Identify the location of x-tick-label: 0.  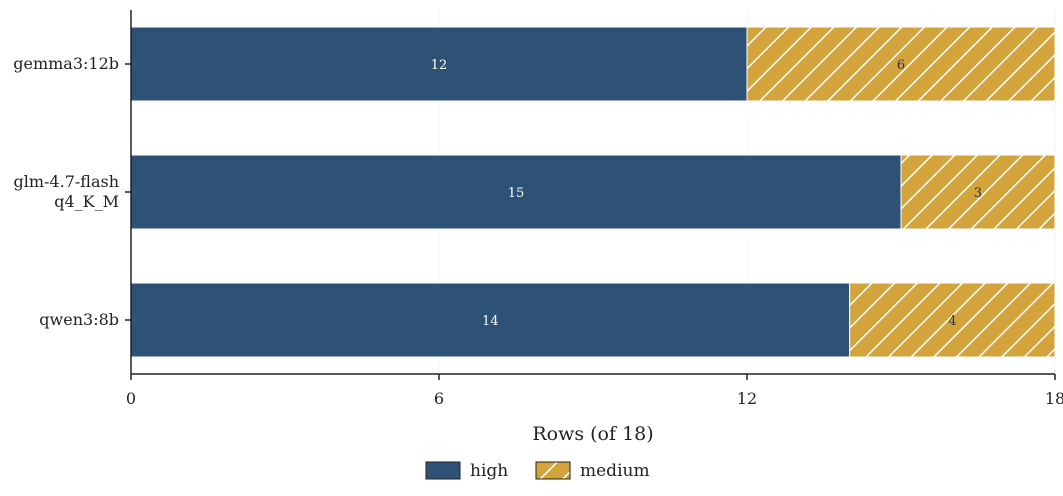
(131, 398).